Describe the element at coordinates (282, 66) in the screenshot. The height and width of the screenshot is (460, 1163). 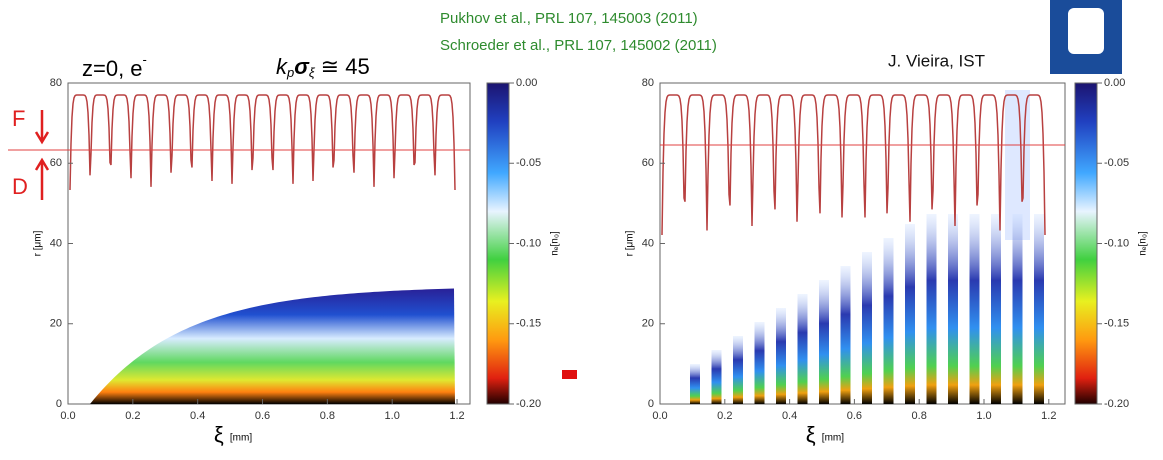
I see `formula-part: k` at that location.